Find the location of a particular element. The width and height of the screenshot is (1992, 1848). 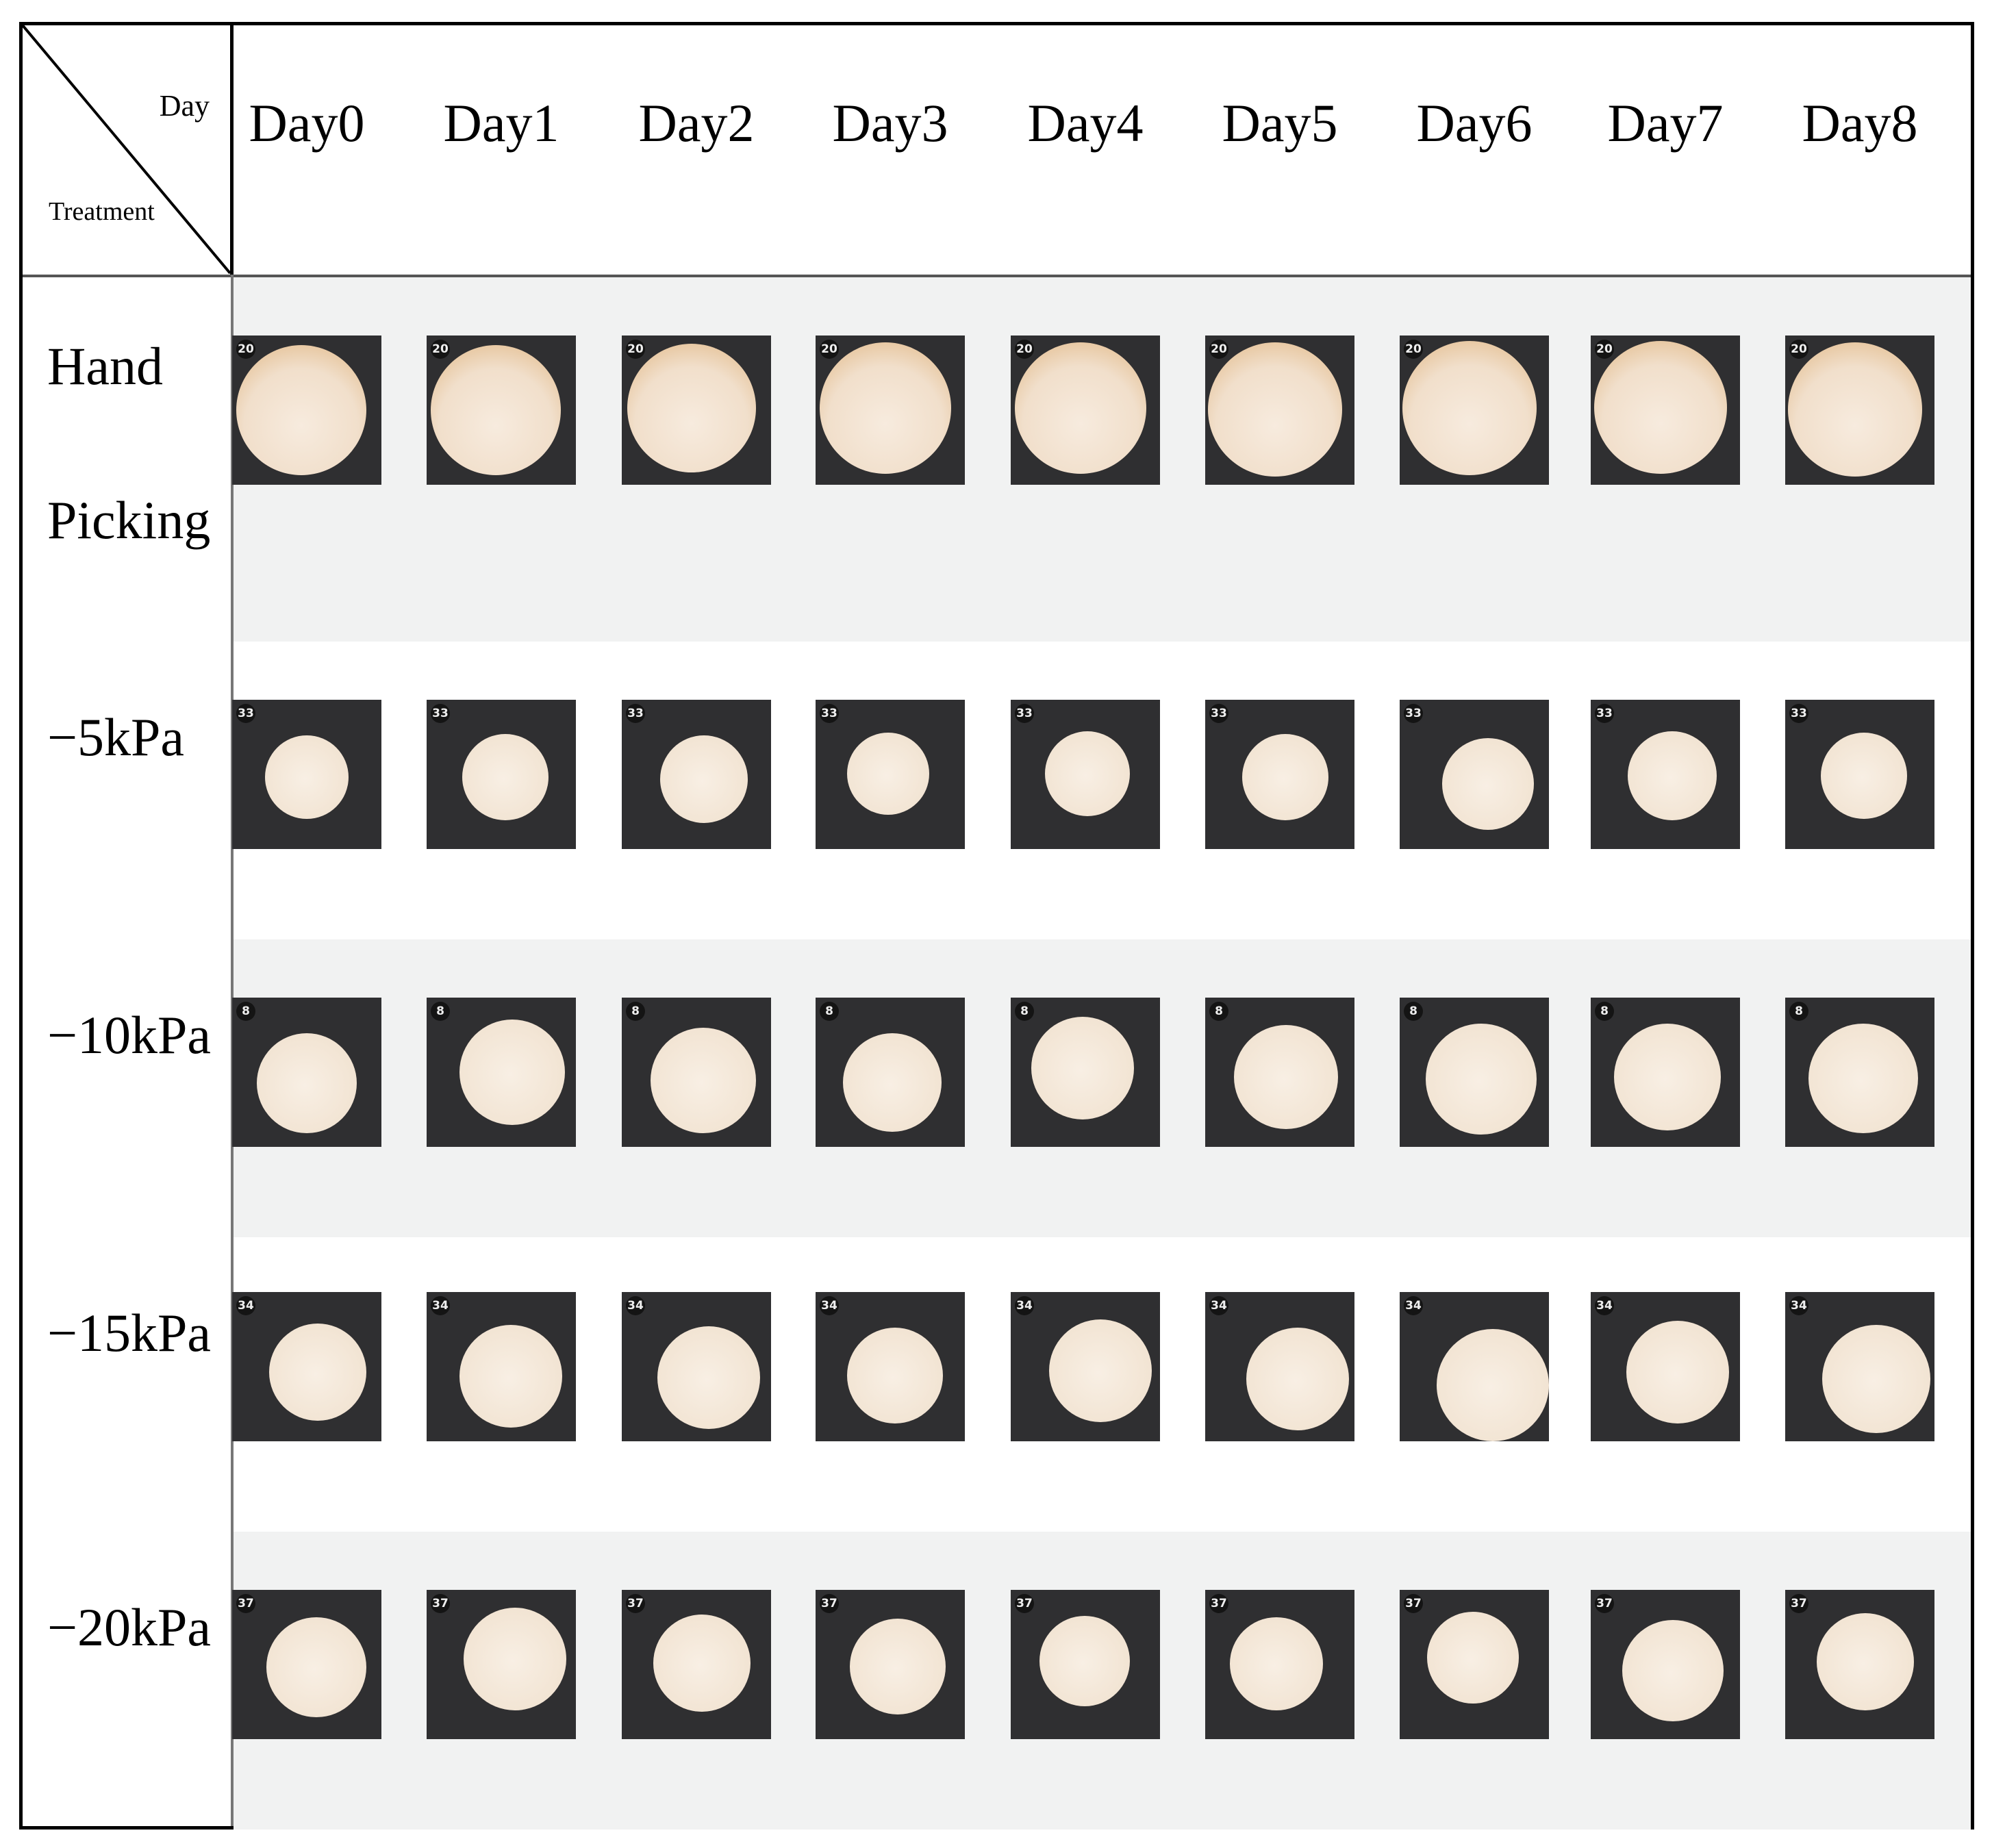

treatment-row: 37 37 37 37 37 37 37 37 37 is located at coordinates (1101, 1681).